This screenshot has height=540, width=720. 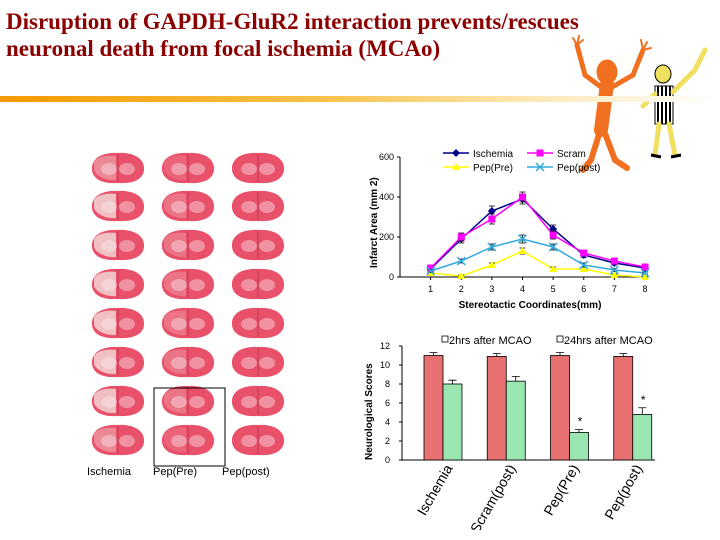 What do you see at coordinates (461, 289) in the screenshot?
I see `line-chart-xtick-label: 2` at bounding box center [461, 289].